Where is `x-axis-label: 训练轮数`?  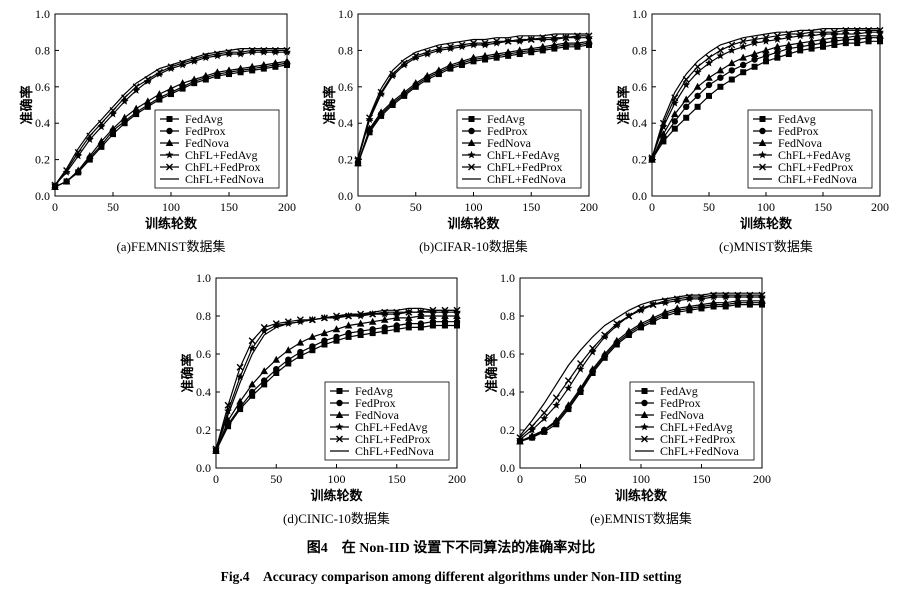
x-axis-label: 训练轮数 is located at coordinates (641, 495).